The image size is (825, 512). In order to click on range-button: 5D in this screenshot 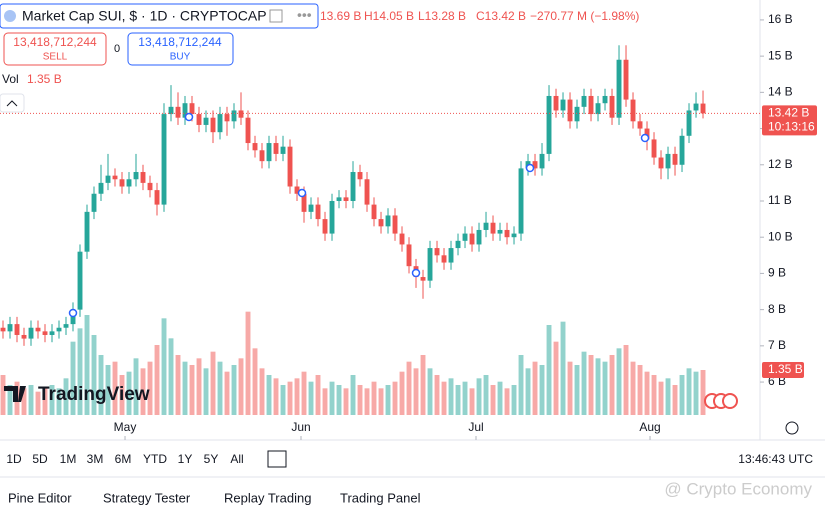, I will do `click(40, 459)`.